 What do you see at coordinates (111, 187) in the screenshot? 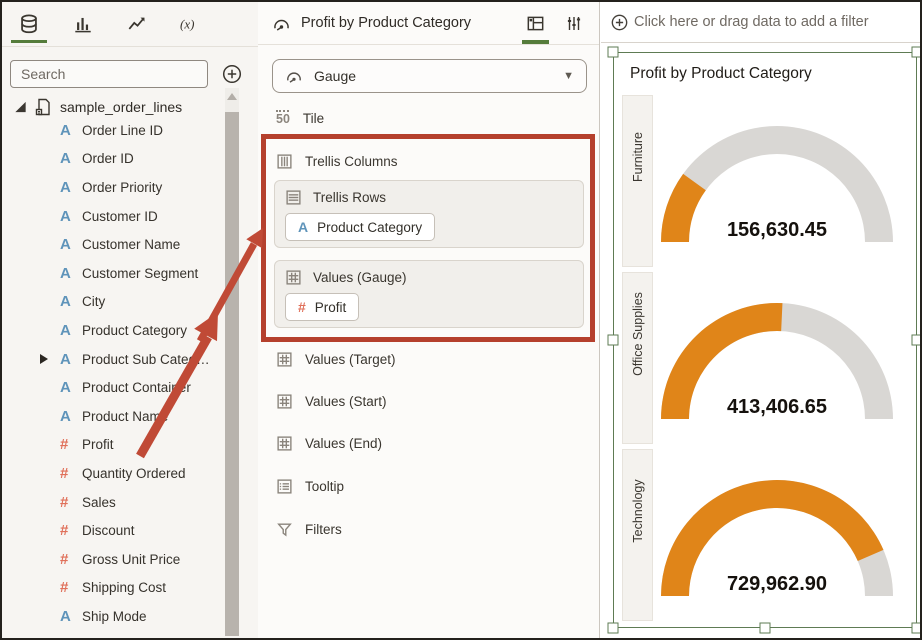
I see `field-order-priority: A Order Priority` at bounding box center [111, 187].